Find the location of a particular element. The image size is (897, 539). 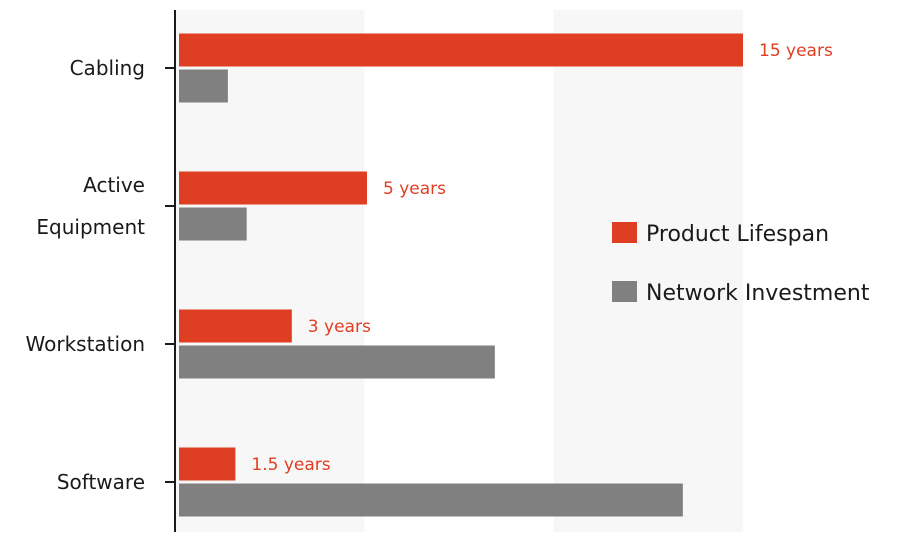

legend-label: Product Lifespan is located at coordinates (737, 234).